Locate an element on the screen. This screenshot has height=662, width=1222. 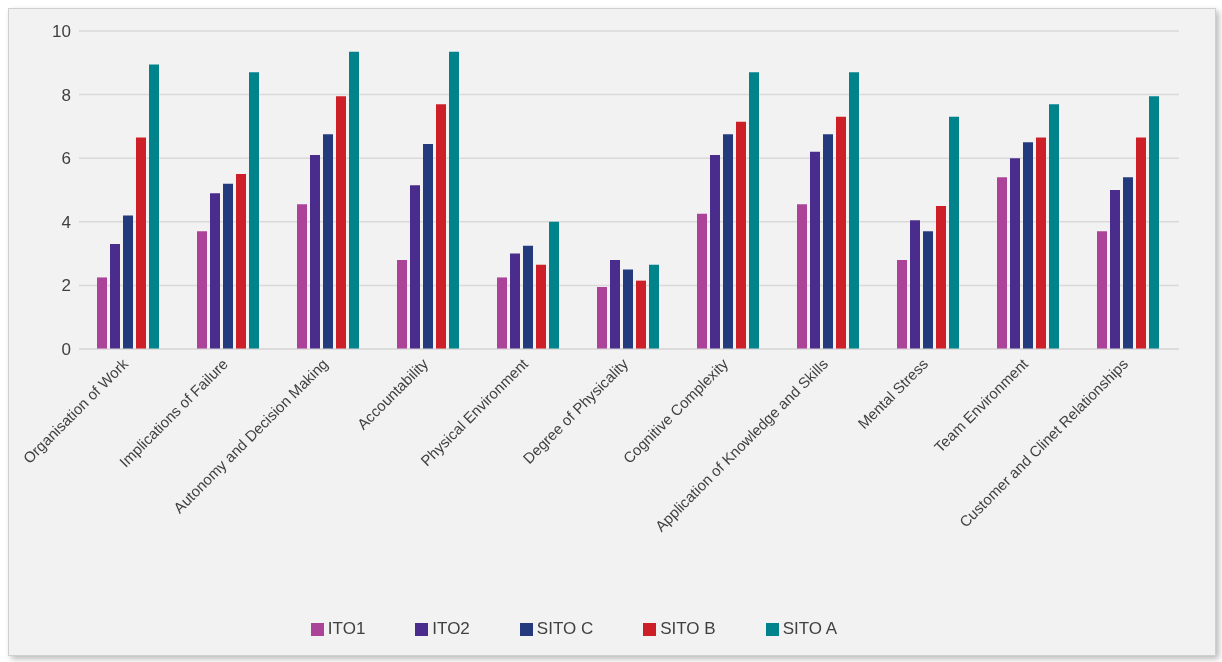
legend-label: ITO2 is located at coordinates (451, 628).